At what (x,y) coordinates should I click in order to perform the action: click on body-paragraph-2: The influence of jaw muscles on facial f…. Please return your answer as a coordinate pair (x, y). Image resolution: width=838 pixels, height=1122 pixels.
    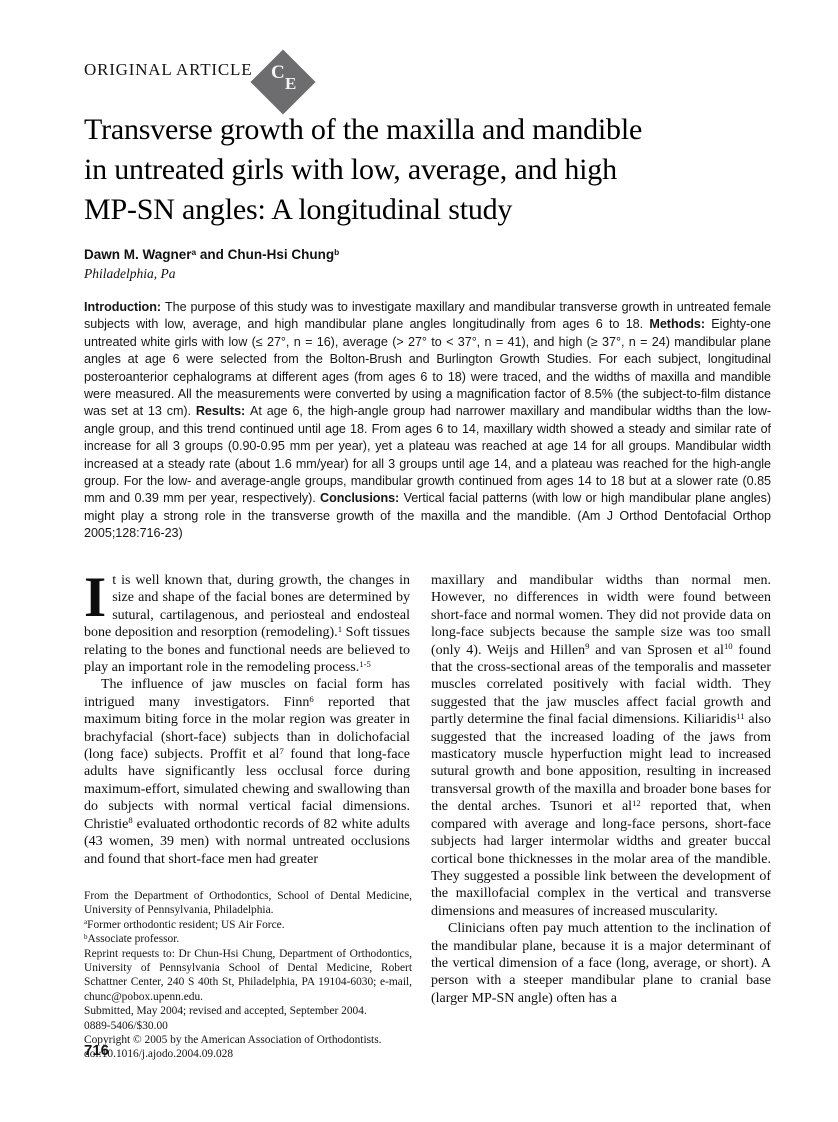
    Looking at the image, I should click on (247, 772).